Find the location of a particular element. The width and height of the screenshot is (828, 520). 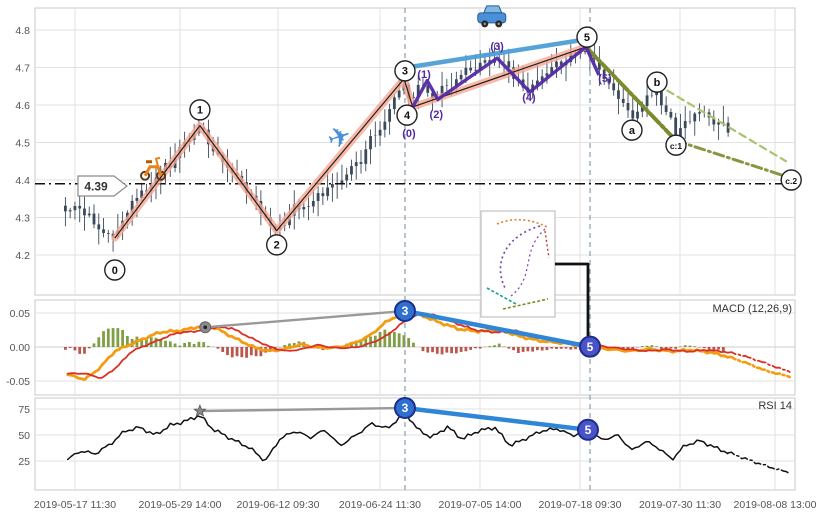

svg-text: 0 is located at coordinates (115, 271).